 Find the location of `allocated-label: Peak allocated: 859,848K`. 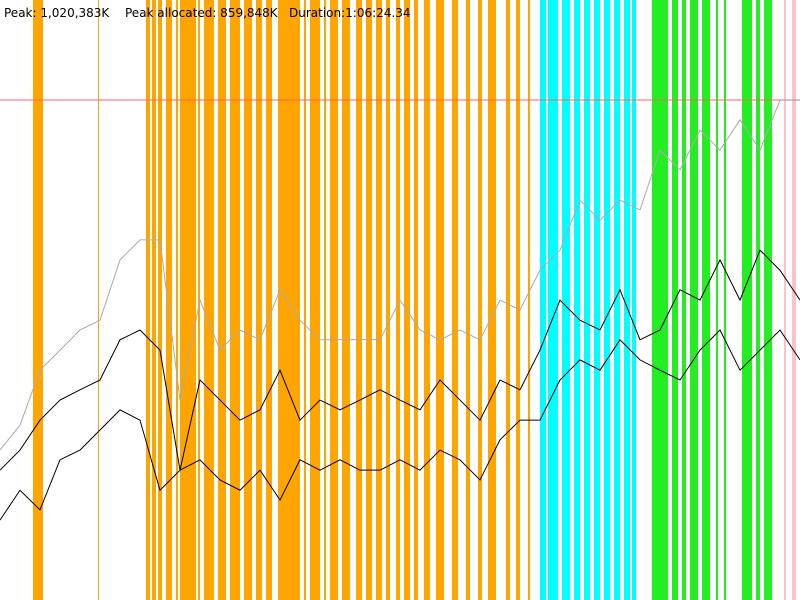

allocated-label: Peak allocated: 859,848K is located at coordinates (202, 13).